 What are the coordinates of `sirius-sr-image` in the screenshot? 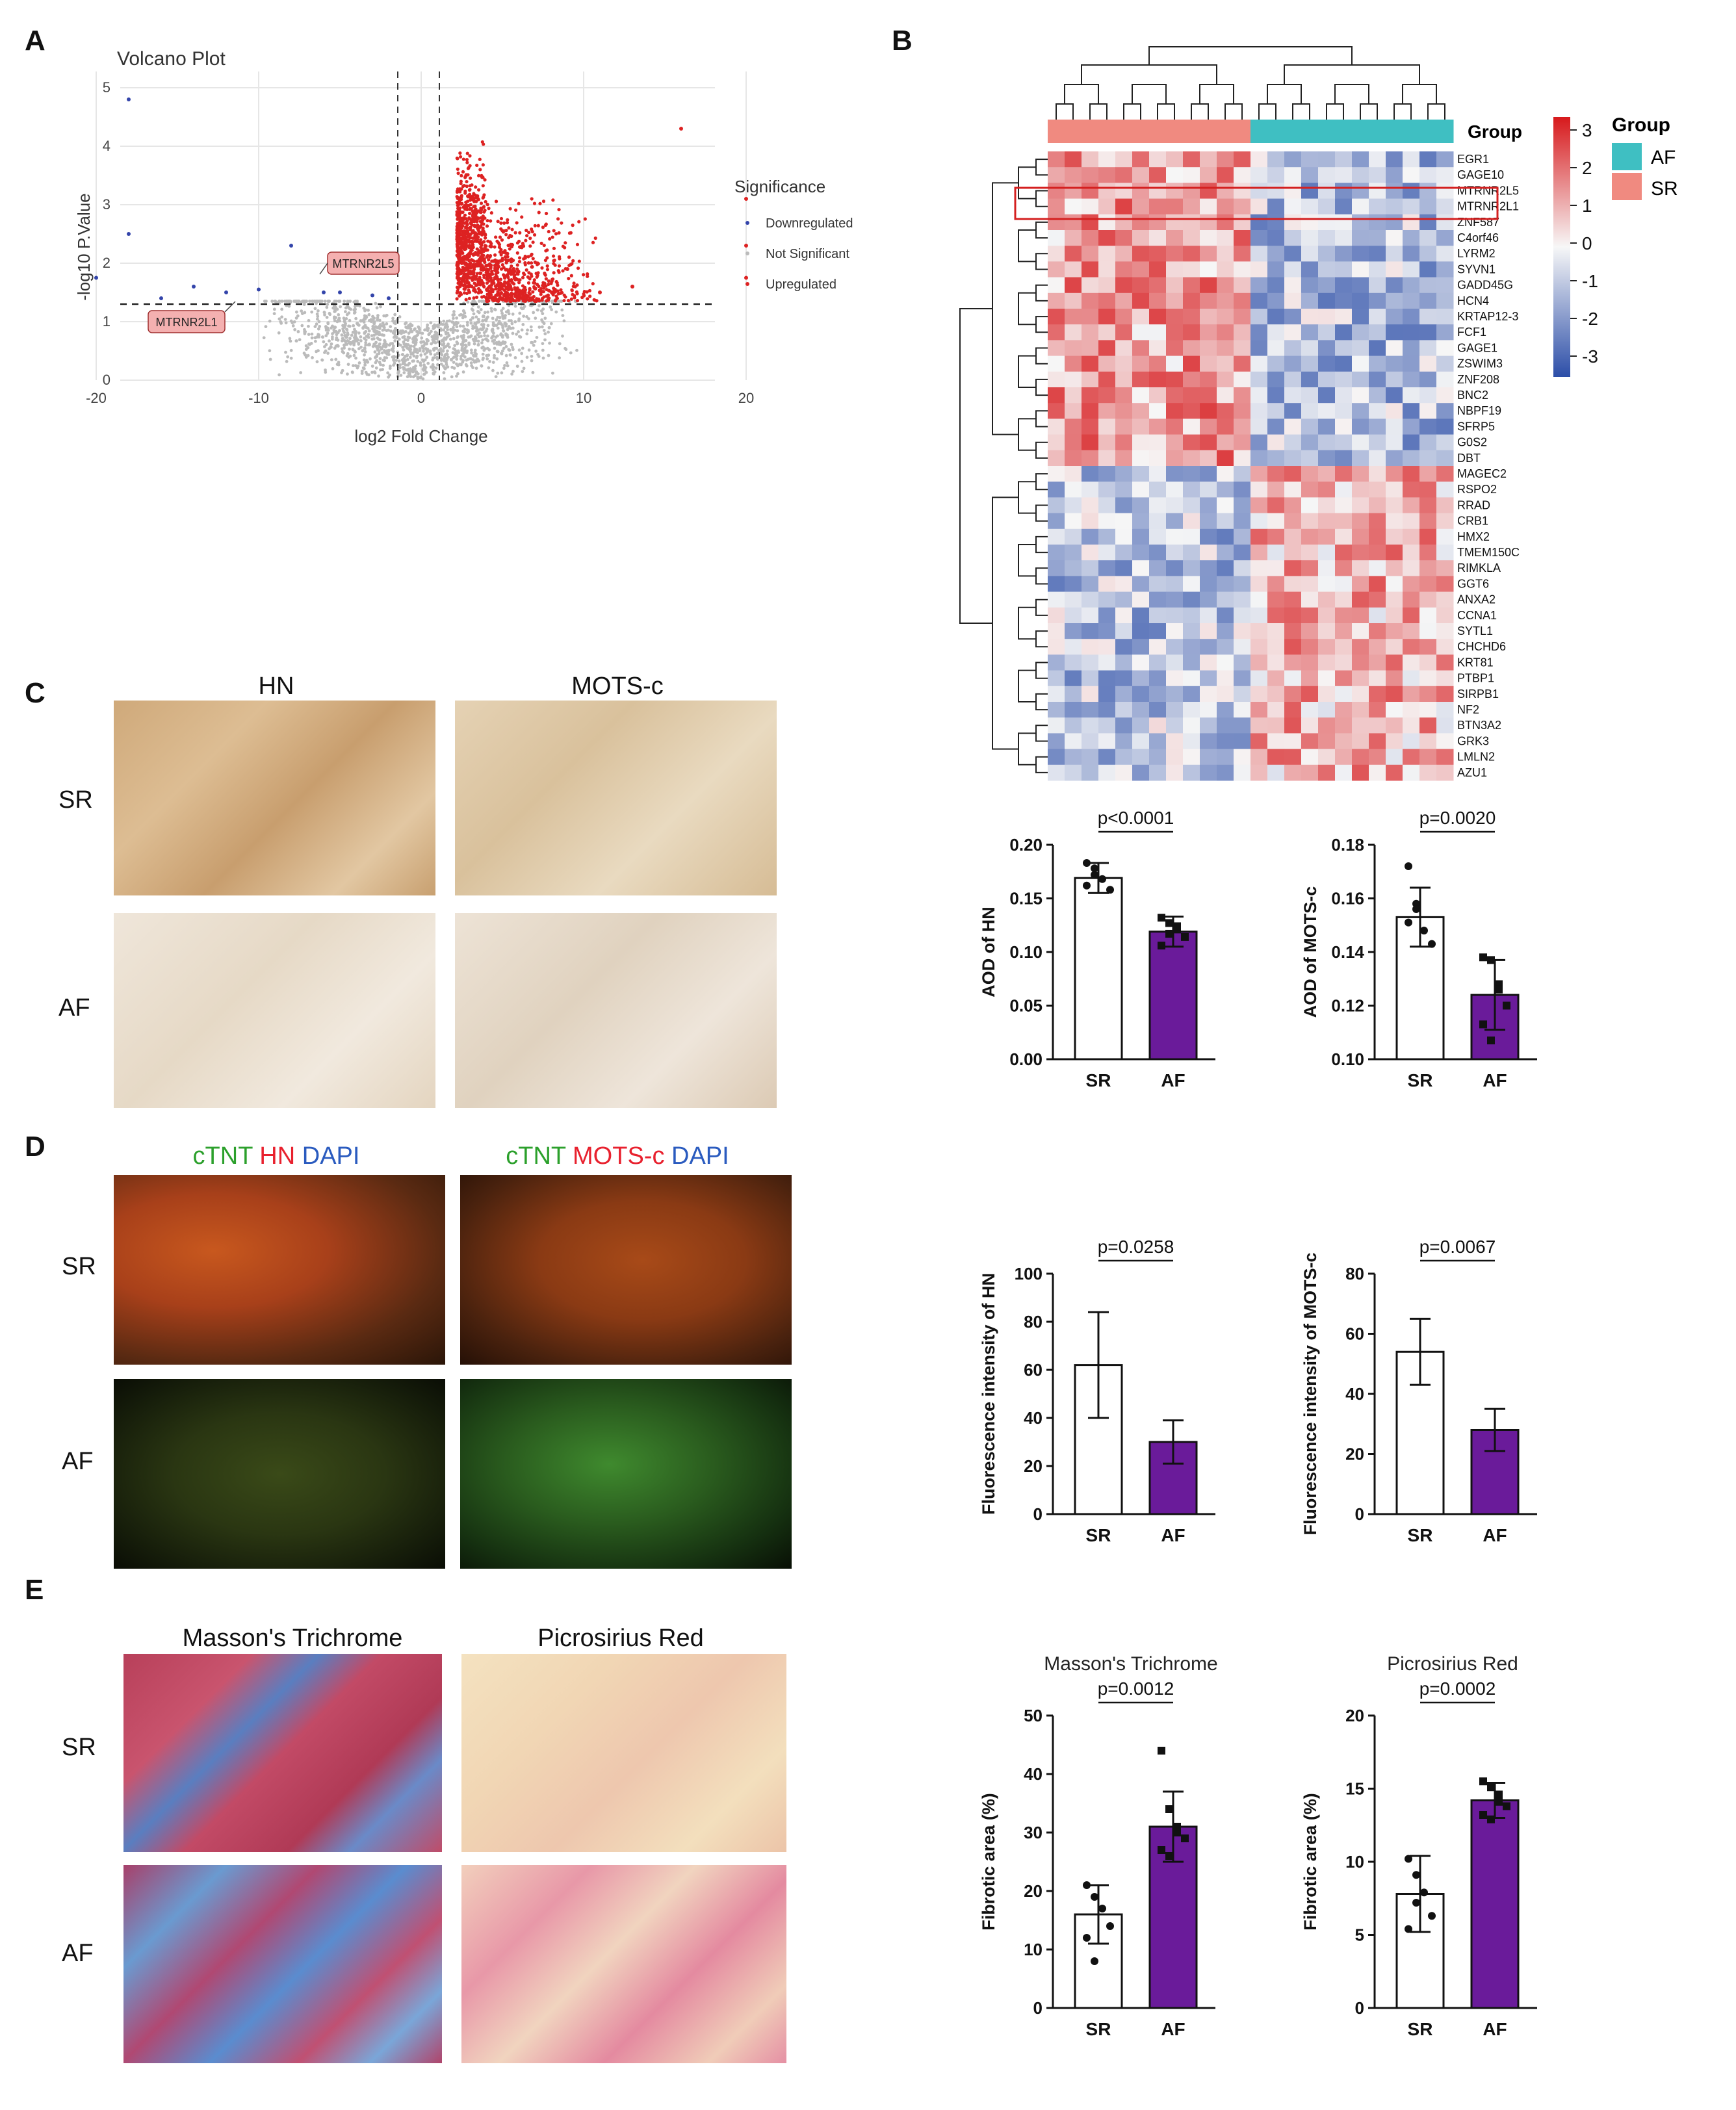 It's located at (623, 1753).